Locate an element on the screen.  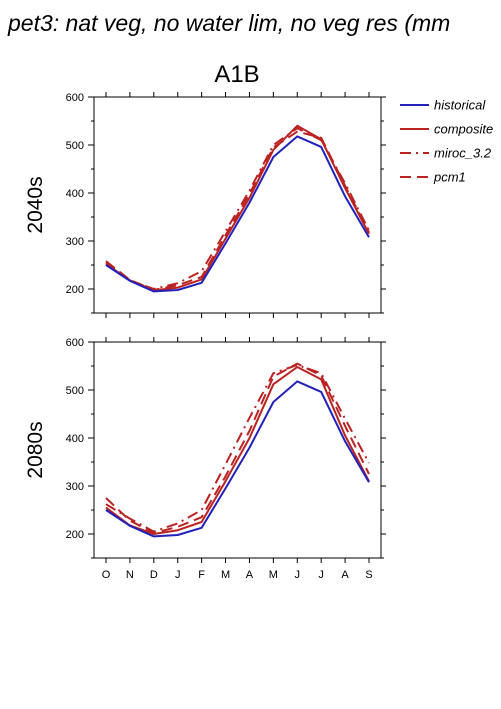
x-tick-label: D is located at coordinates (154, 575).